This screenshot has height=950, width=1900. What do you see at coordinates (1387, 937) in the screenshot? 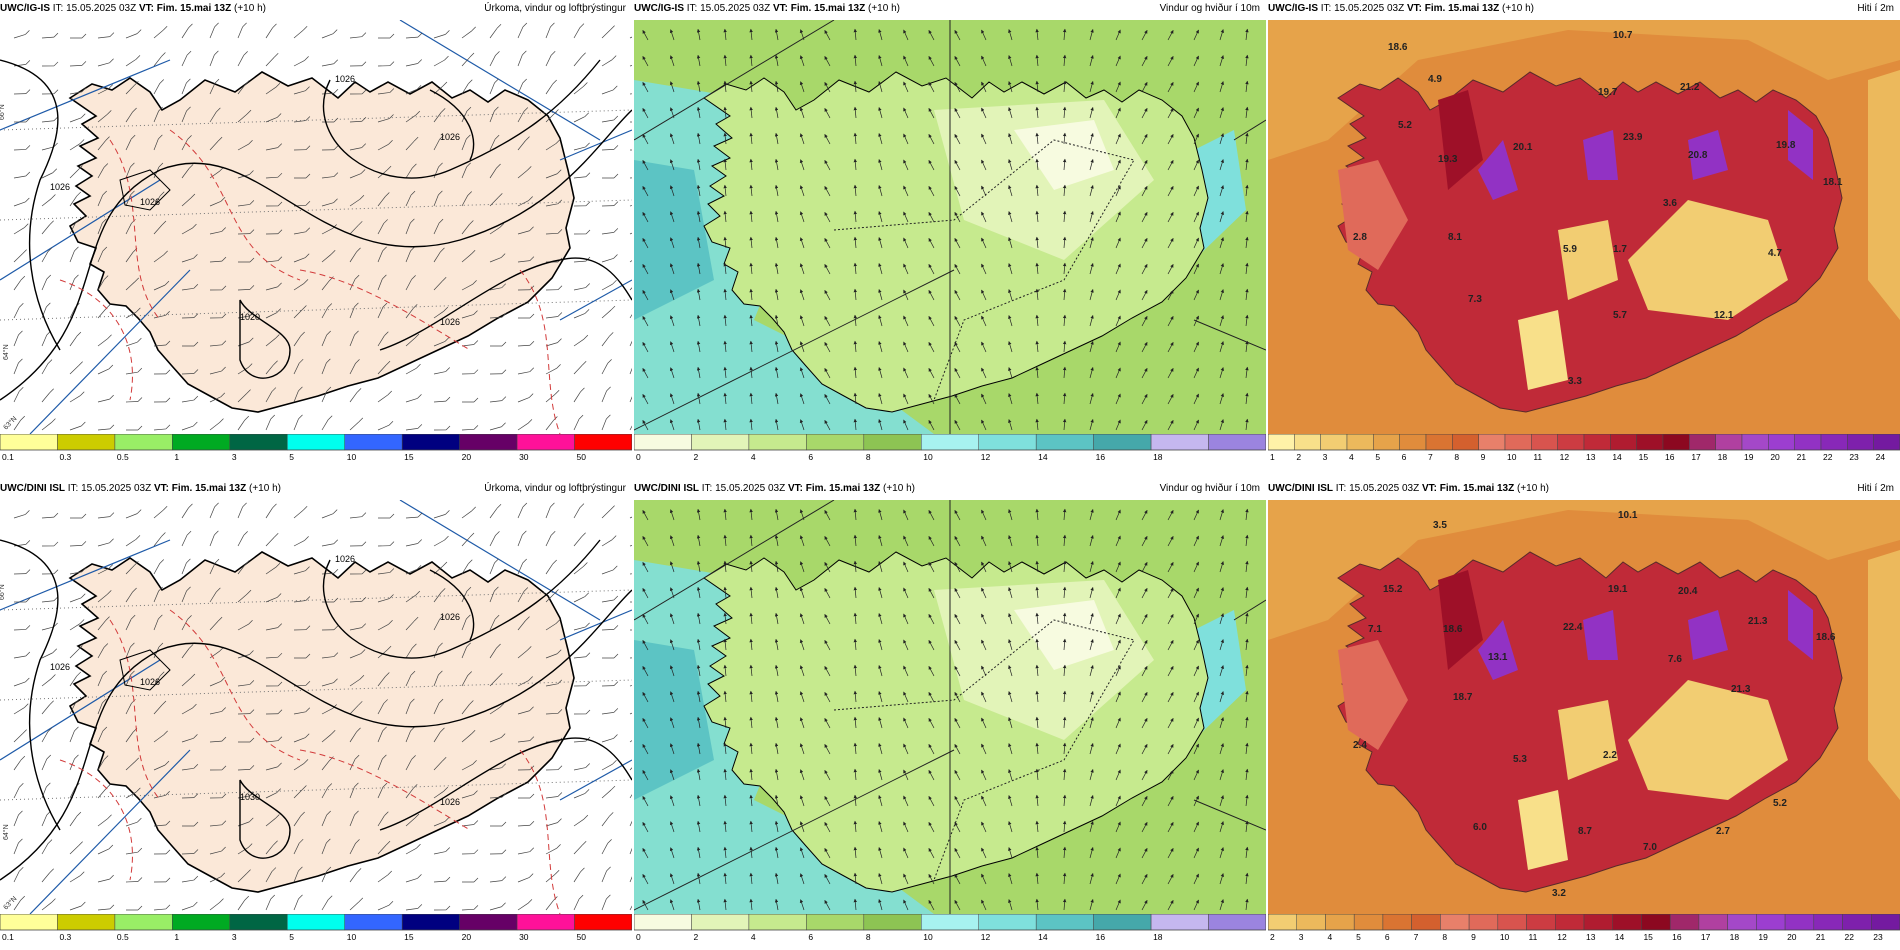
I see `colorbar-tick-label: 6` at bounding box center [1387, 937].